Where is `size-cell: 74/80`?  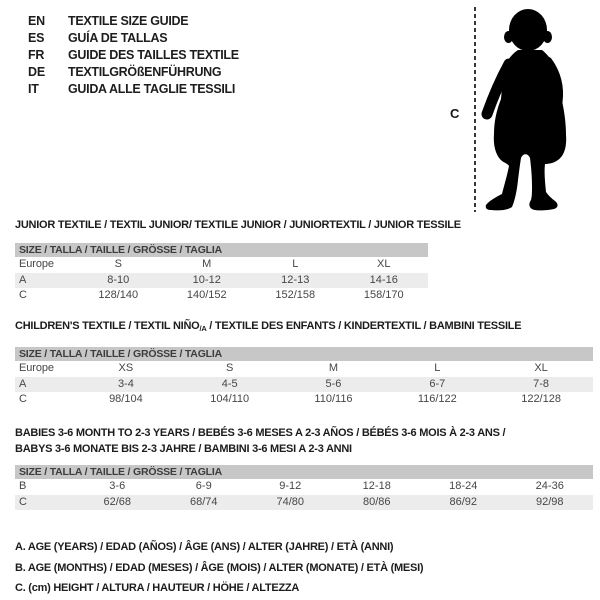
size-cell: 74/80 is located at coordinates (290, 501).